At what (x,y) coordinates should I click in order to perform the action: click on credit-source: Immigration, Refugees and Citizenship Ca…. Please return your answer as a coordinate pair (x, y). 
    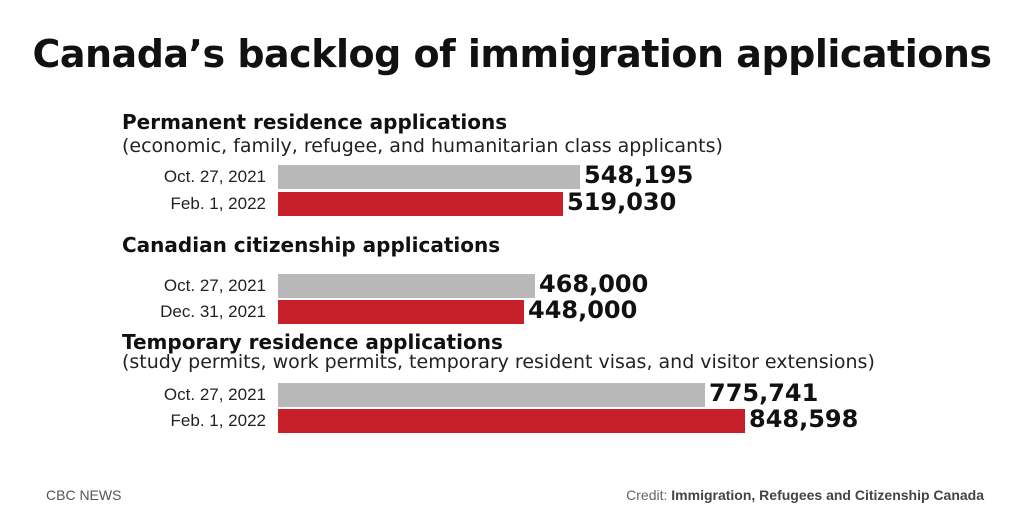
    Looking at the image, I should click on (827, 495).